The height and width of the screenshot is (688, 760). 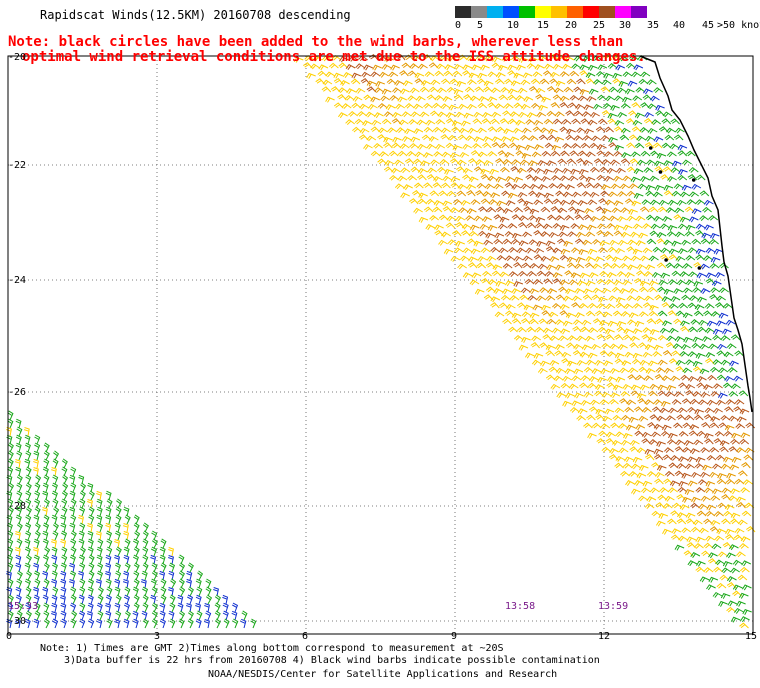 What do you see at coordinates (699, 268) in the screenshot?
I see `contamination-marker` at bounding box center [699, 268].